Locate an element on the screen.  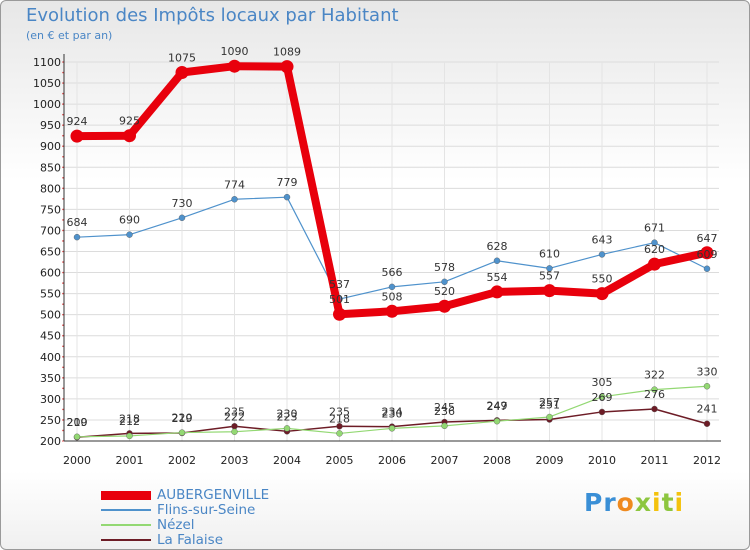
data-label: 578 is located at coordinates (444, 267).